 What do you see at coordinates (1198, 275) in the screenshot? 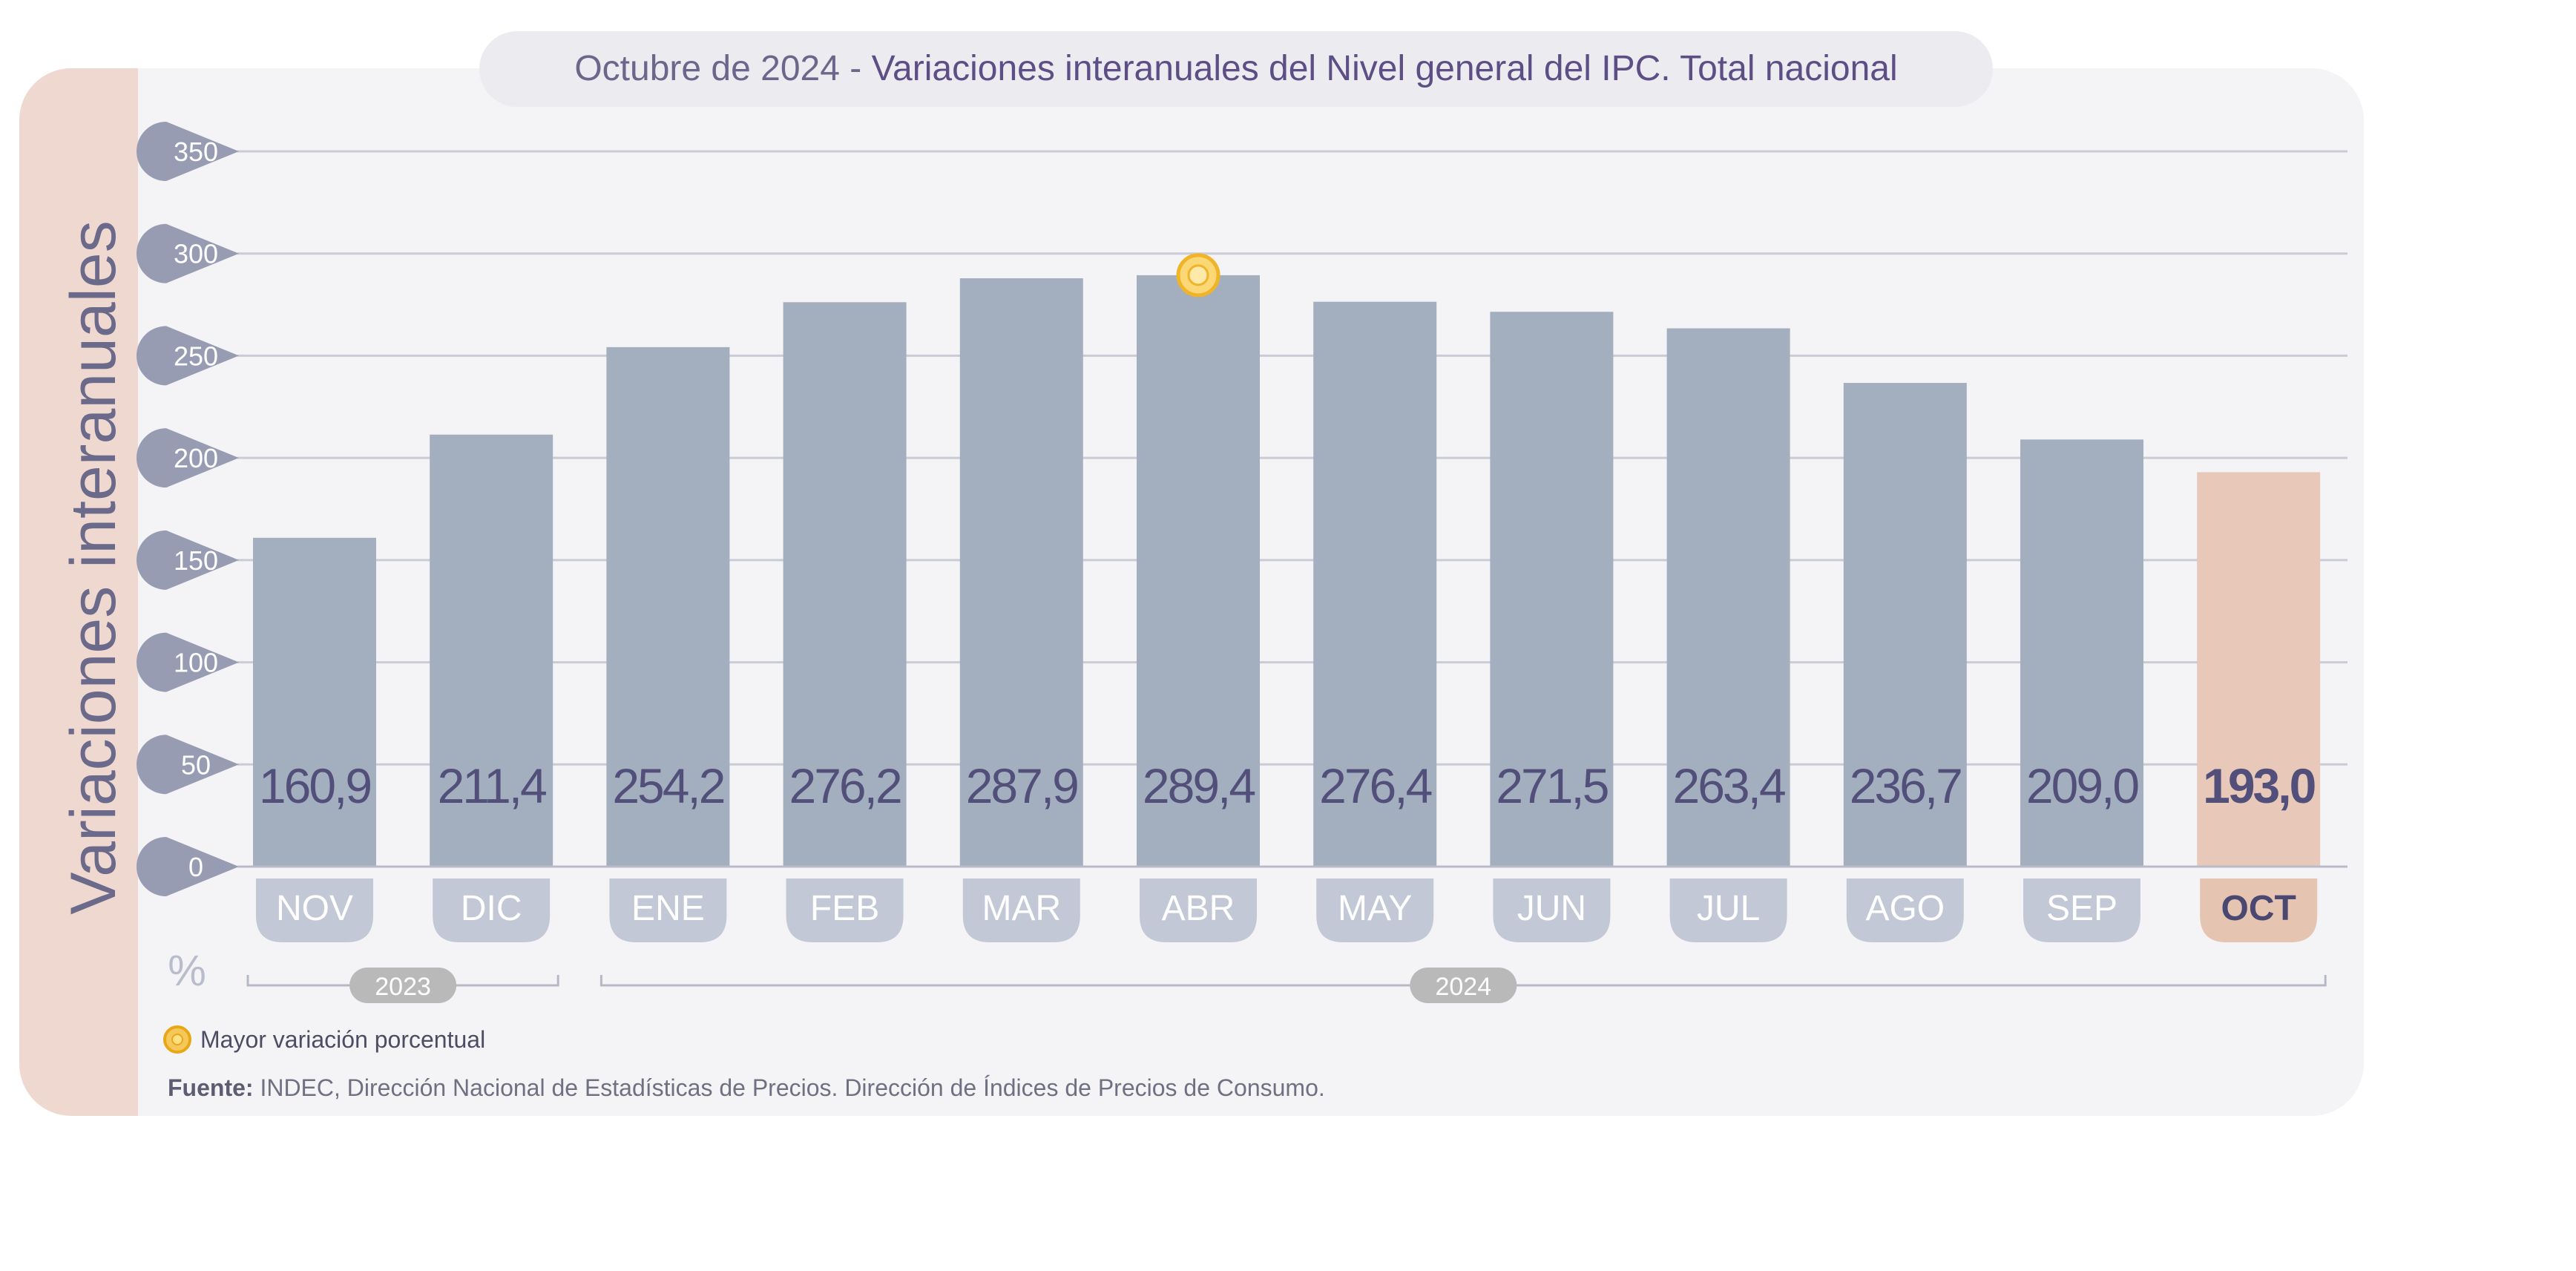
I see `max-marker-core` at bounding box center [1198, 275].